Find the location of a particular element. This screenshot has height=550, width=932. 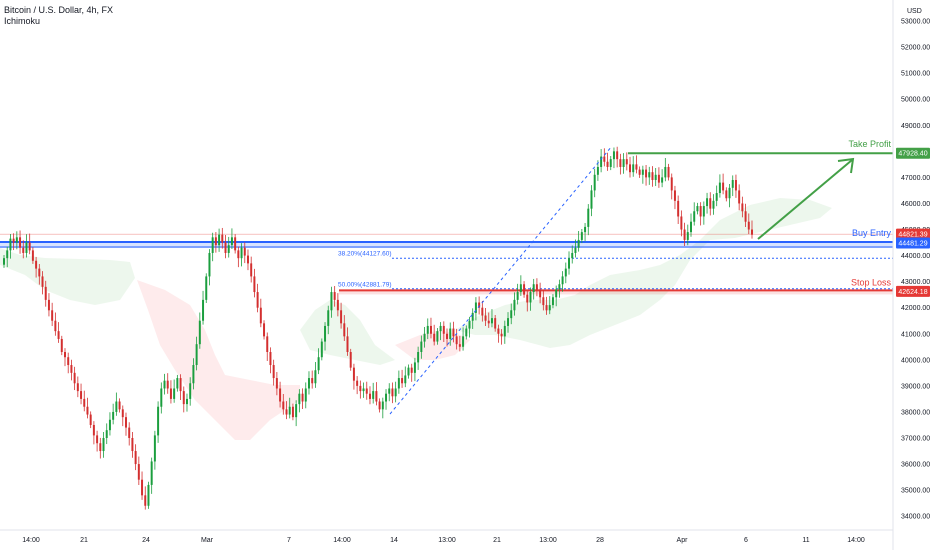

x-tick-label: 28 is located at coordinates (600, 540).